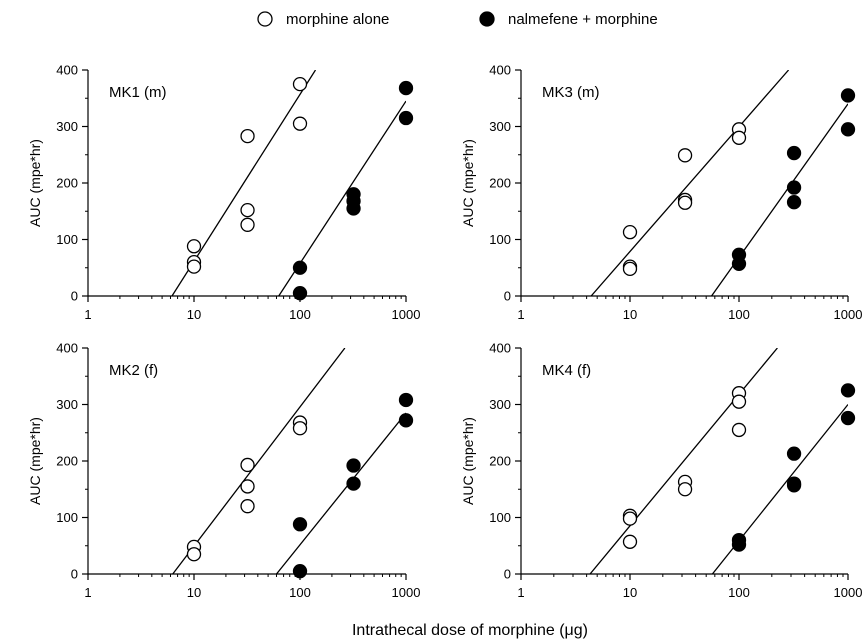 Image resolution: width=868 pixels, height=644 pixels. Describe the element at coordinates (265, 19) in the screenshot. I see `legend-marker-open-circle` at that location.